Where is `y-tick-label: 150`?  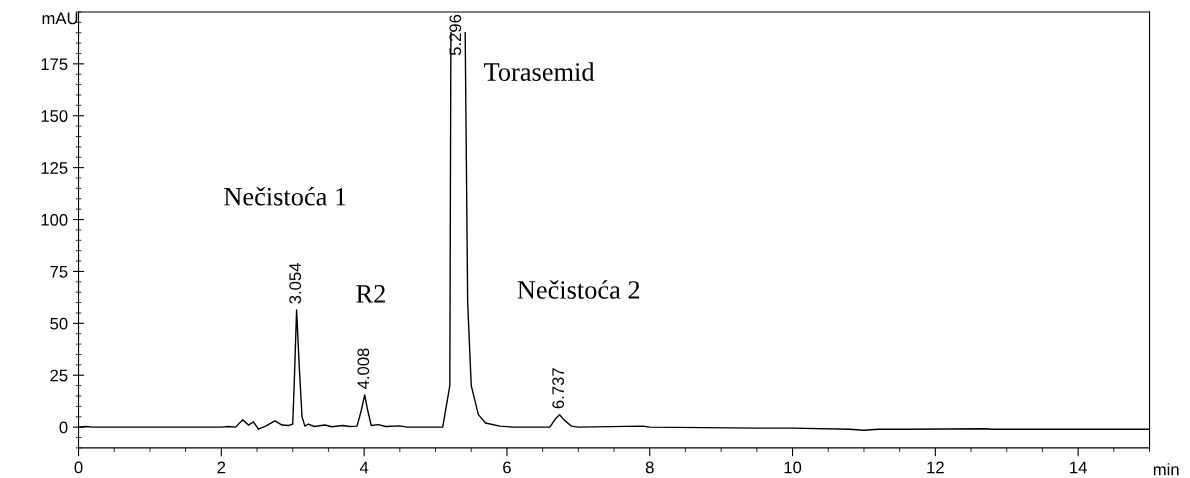 y-tick-label: 150 is located at coordinates (54, 116).